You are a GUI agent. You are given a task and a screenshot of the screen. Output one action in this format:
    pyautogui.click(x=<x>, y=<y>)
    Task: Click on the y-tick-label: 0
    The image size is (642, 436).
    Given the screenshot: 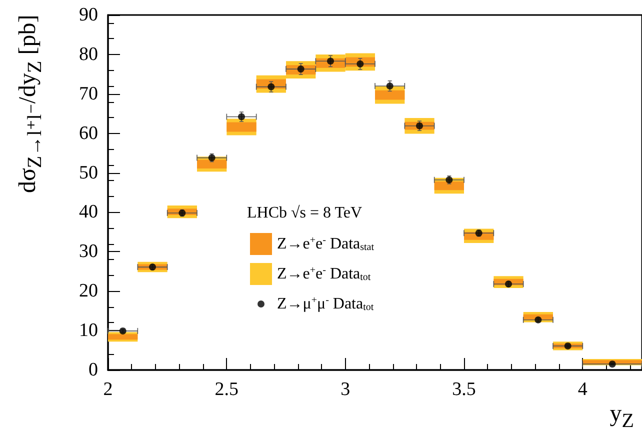 What is the action you would take?
    pyautogui.click(x=93, y=370)
    